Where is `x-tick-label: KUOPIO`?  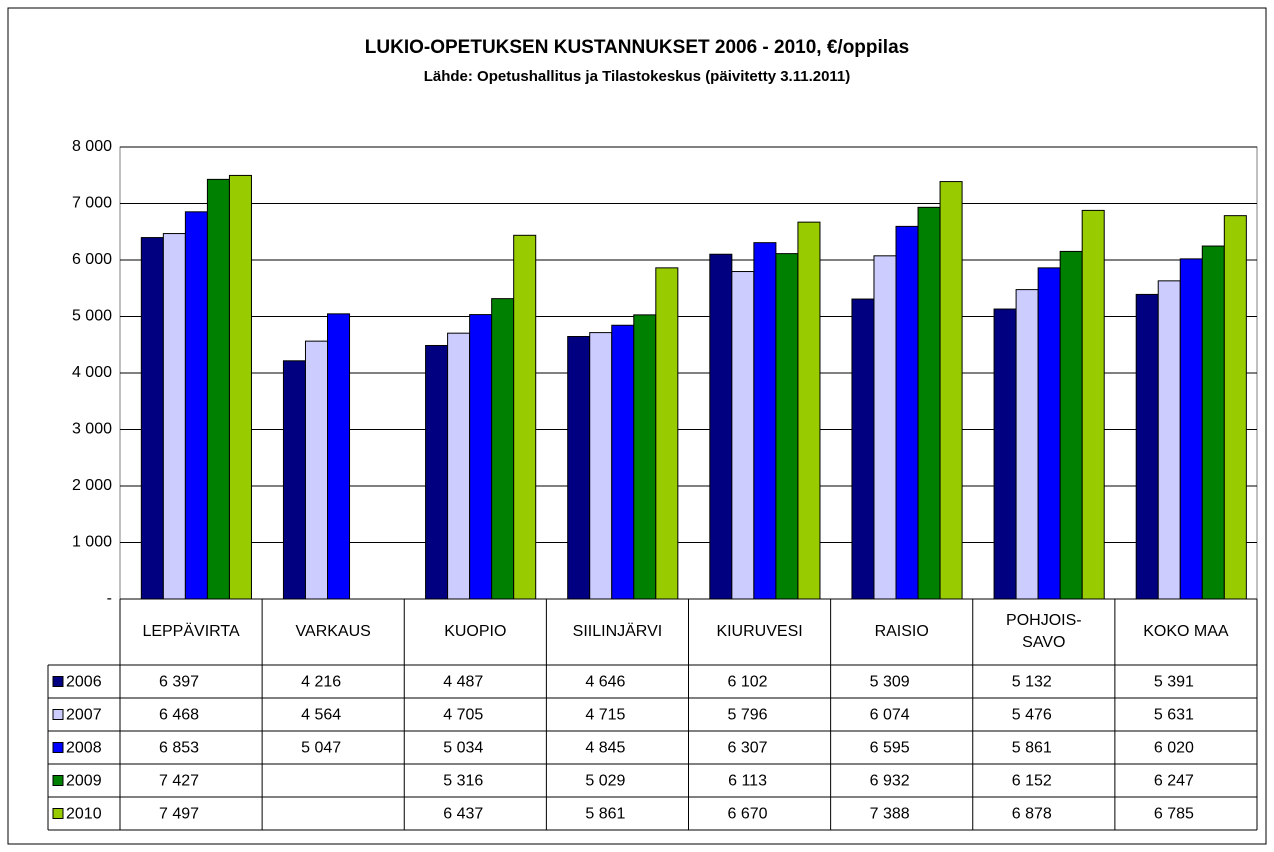
x-tick-label: KUOPIO is located at coordinates (475, 631).